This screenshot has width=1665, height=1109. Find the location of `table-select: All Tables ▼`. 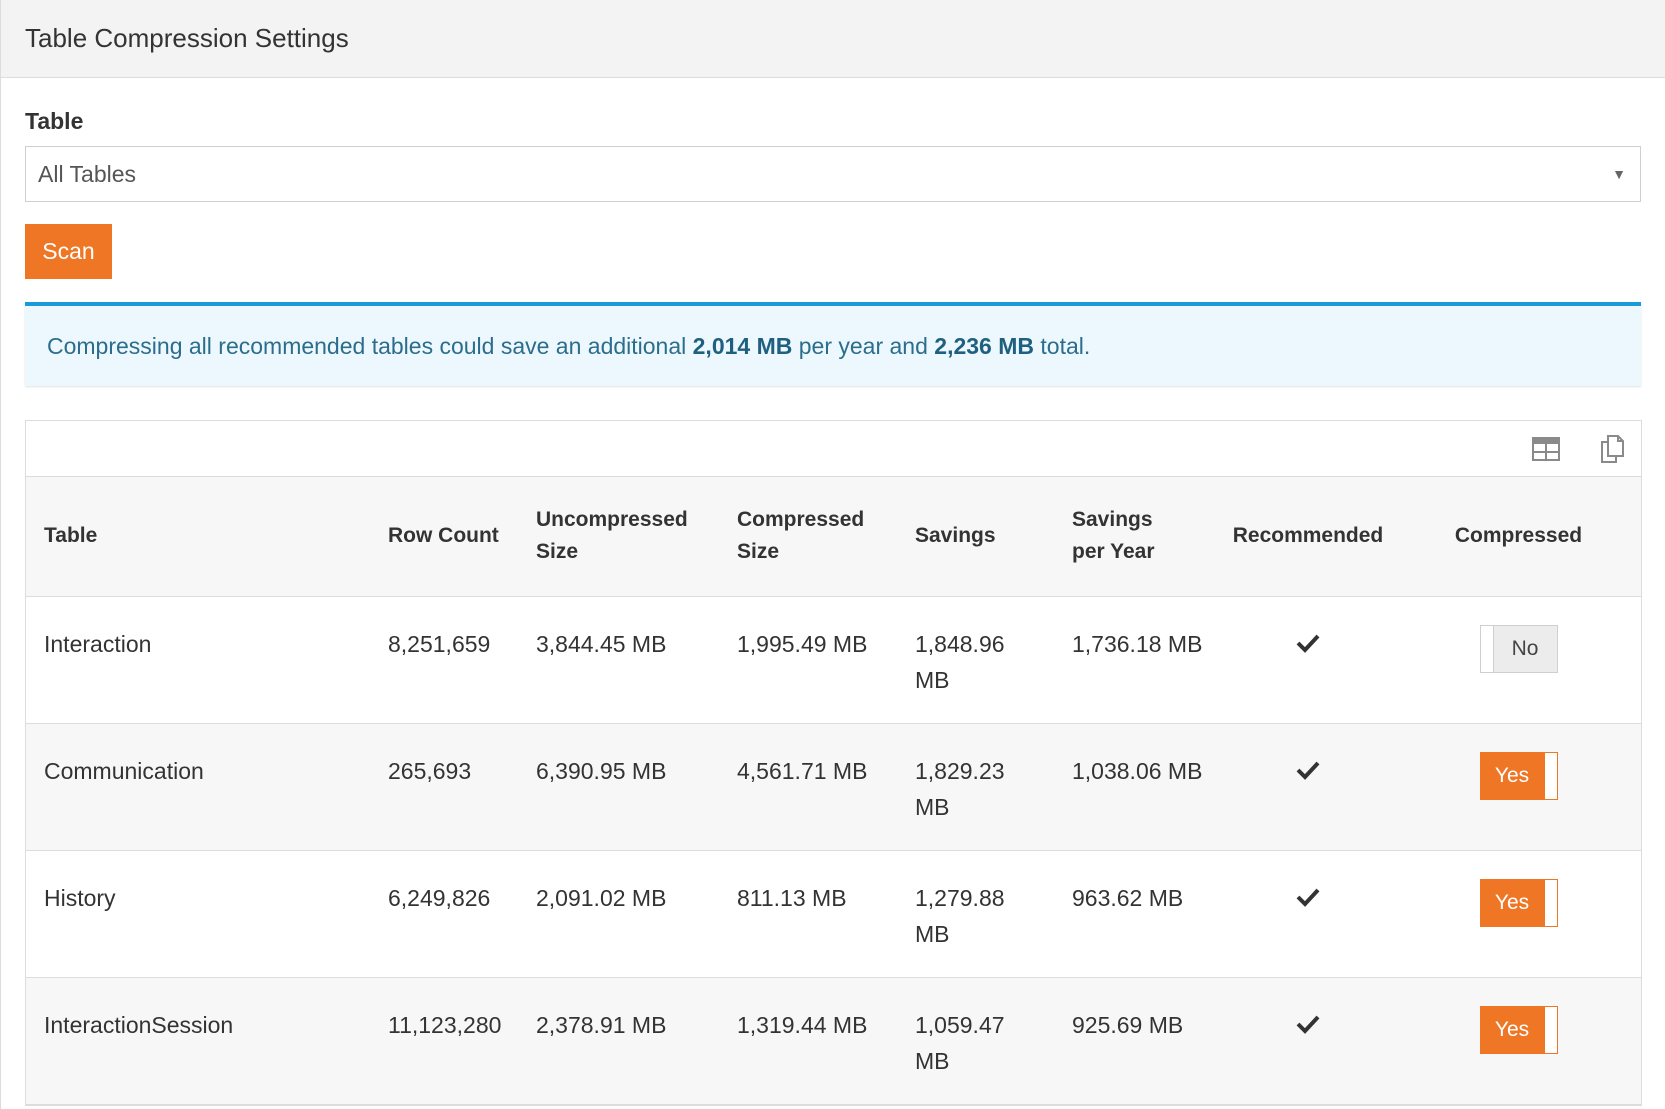

table-select: All Tables ▼ is located at coordinates (833, 174).